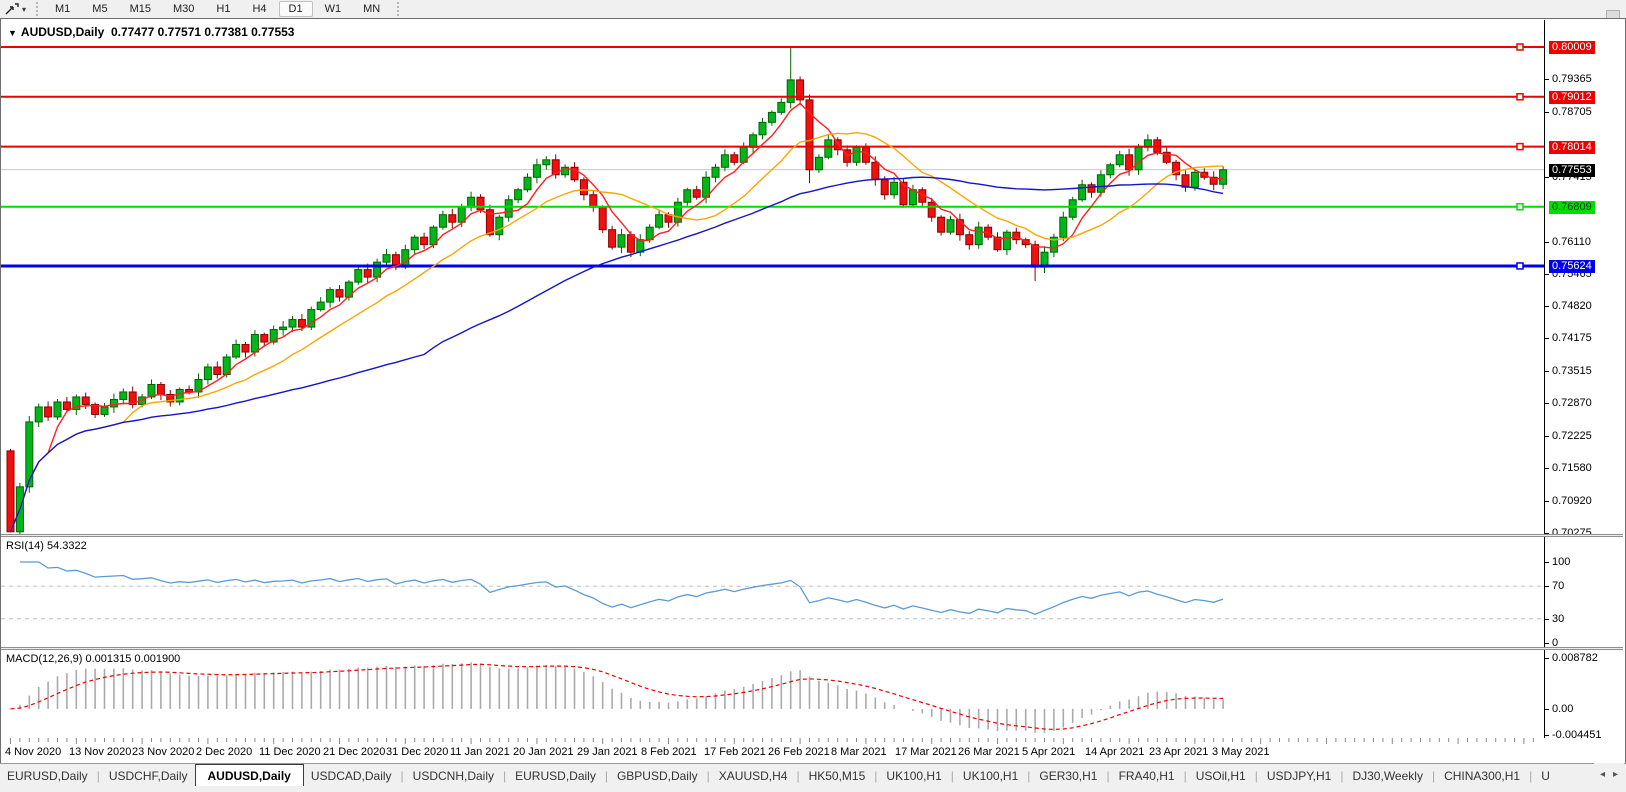  Describe the element at coordinates (859, 752) in the screenshot. I see `date-axis-label: 8 Mar 2021` at that location.